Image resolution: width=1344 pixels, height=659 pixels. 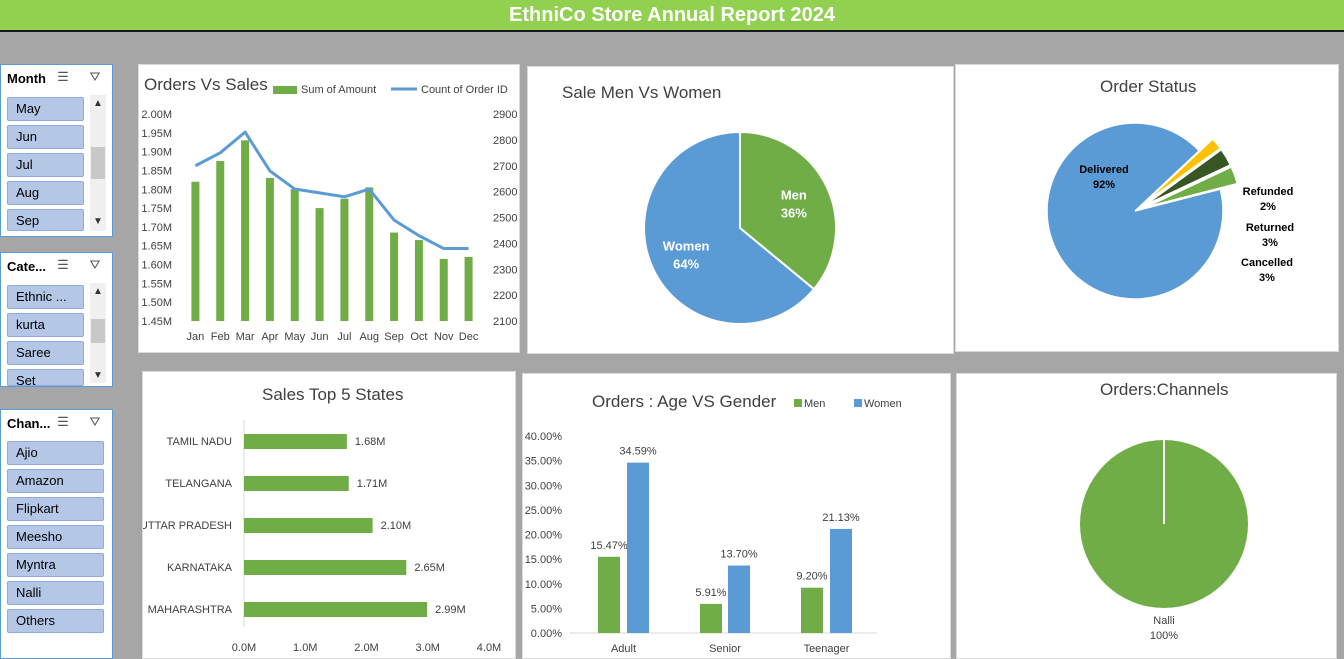 What do you see at coordinates (429, 568) in the screenshot?
I see `state-value-label: 2.65M` at bounding box center [429, 568].